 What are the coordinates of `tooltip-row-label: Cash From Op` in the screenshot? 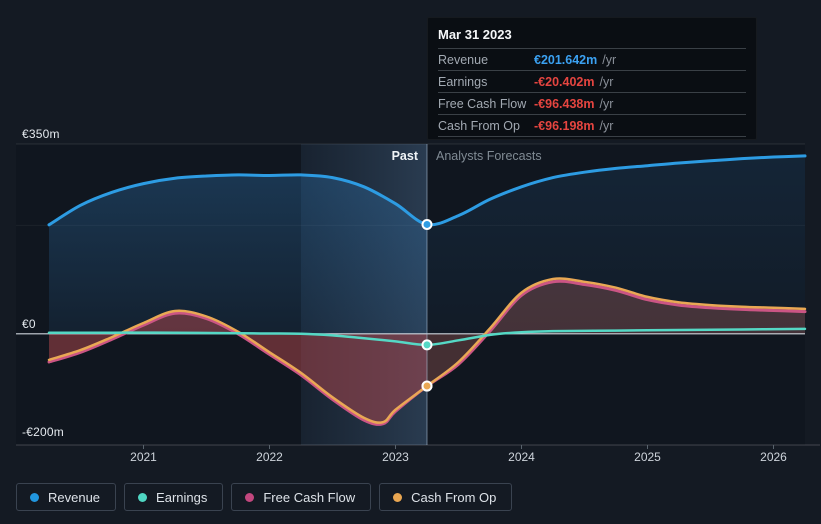 It's located at (479, 125).